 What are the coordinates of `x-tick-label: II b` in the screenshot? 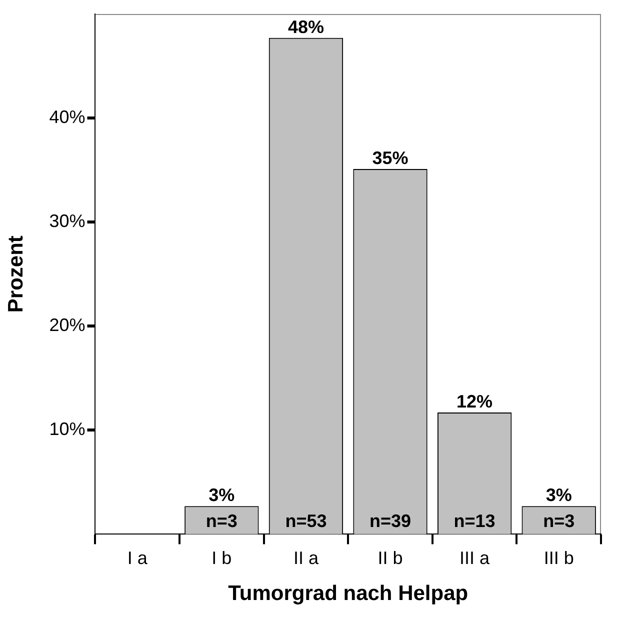 It's located at (390, 558).